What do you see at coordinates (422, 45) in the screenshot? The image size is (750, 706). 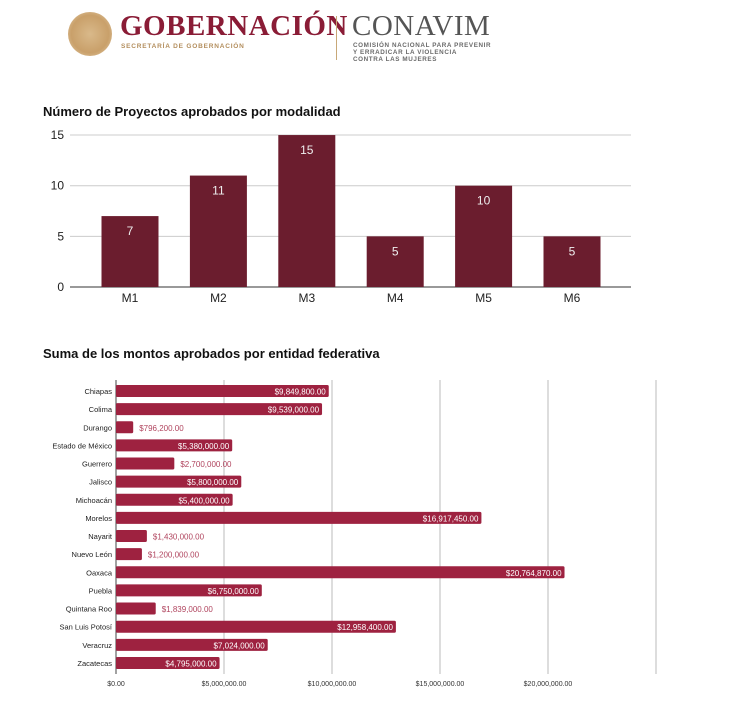 I see `conavim-subtitle-1: COMISIÓN NACIONAL PARA PREVENIR` at bounding box center [422, 45].